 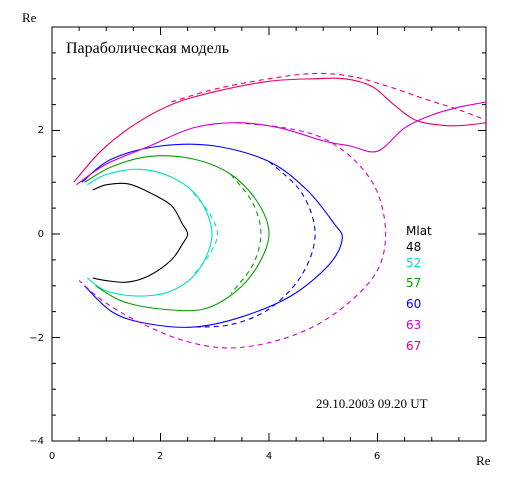 I want to click on series-57-solid-line, so click(x=177, y=233).